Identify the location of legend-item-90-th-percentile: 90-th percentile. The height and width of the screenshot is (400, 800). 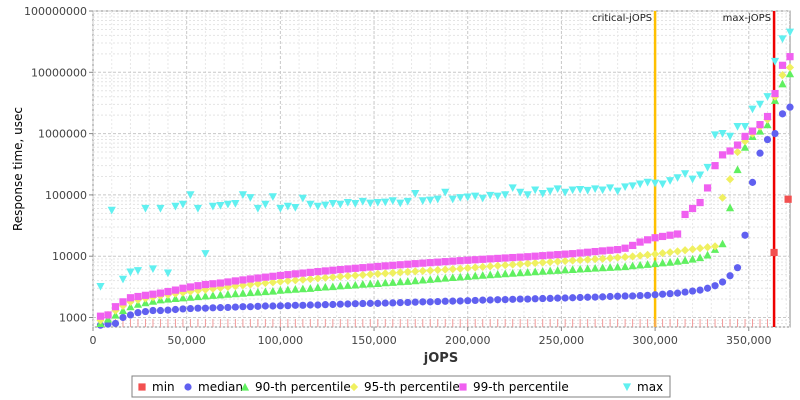
(295, 387).